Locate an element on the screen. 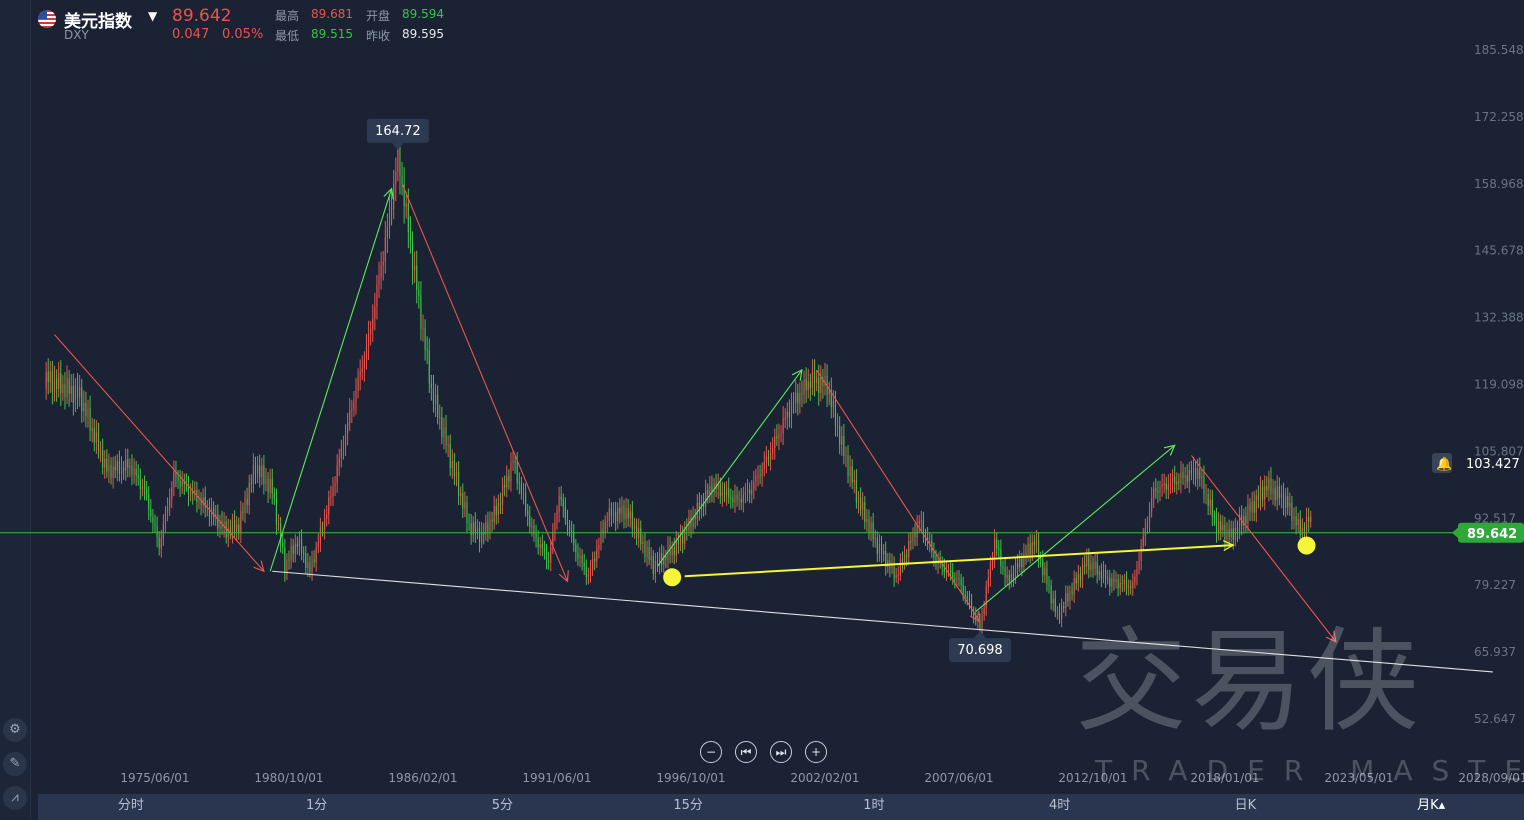 The width and height of the screenshot is (1524, 820). y-tick-label: 65.937 is located at coordinates (1495, 652).